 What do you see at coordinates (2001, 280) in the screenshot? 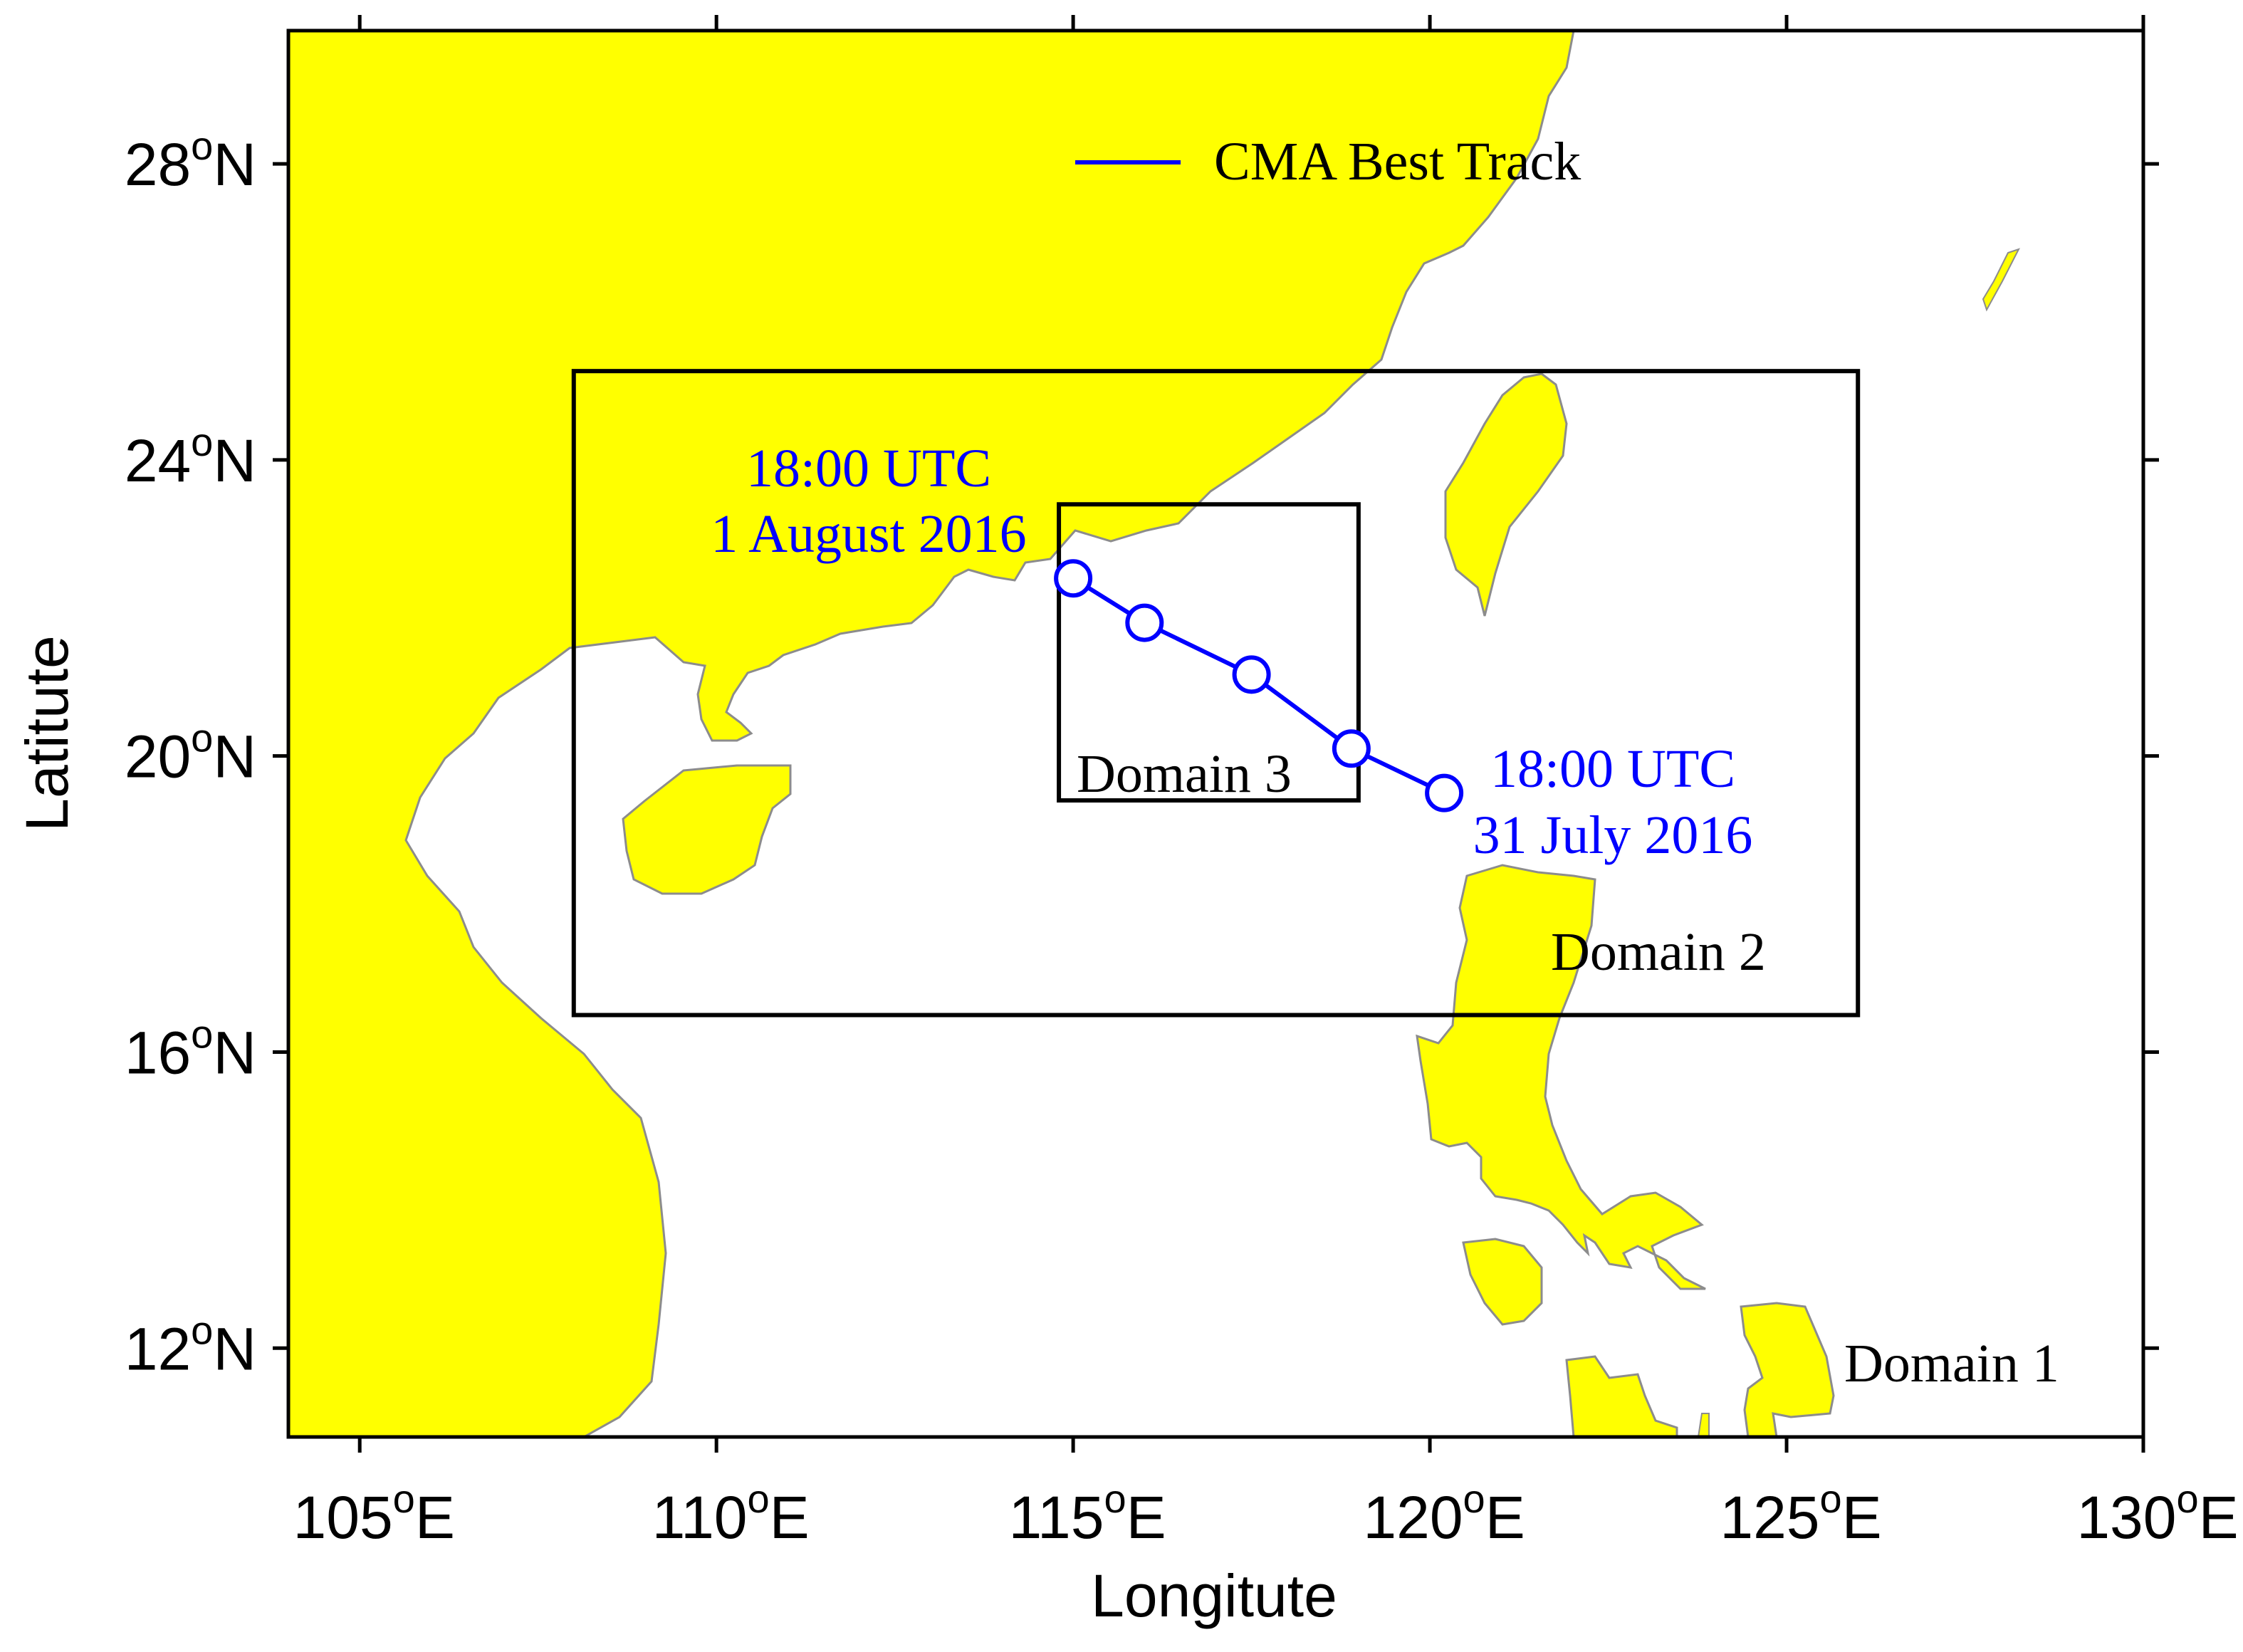
I see `ryukyu-islet-land` at bounding box center [2001, 280].